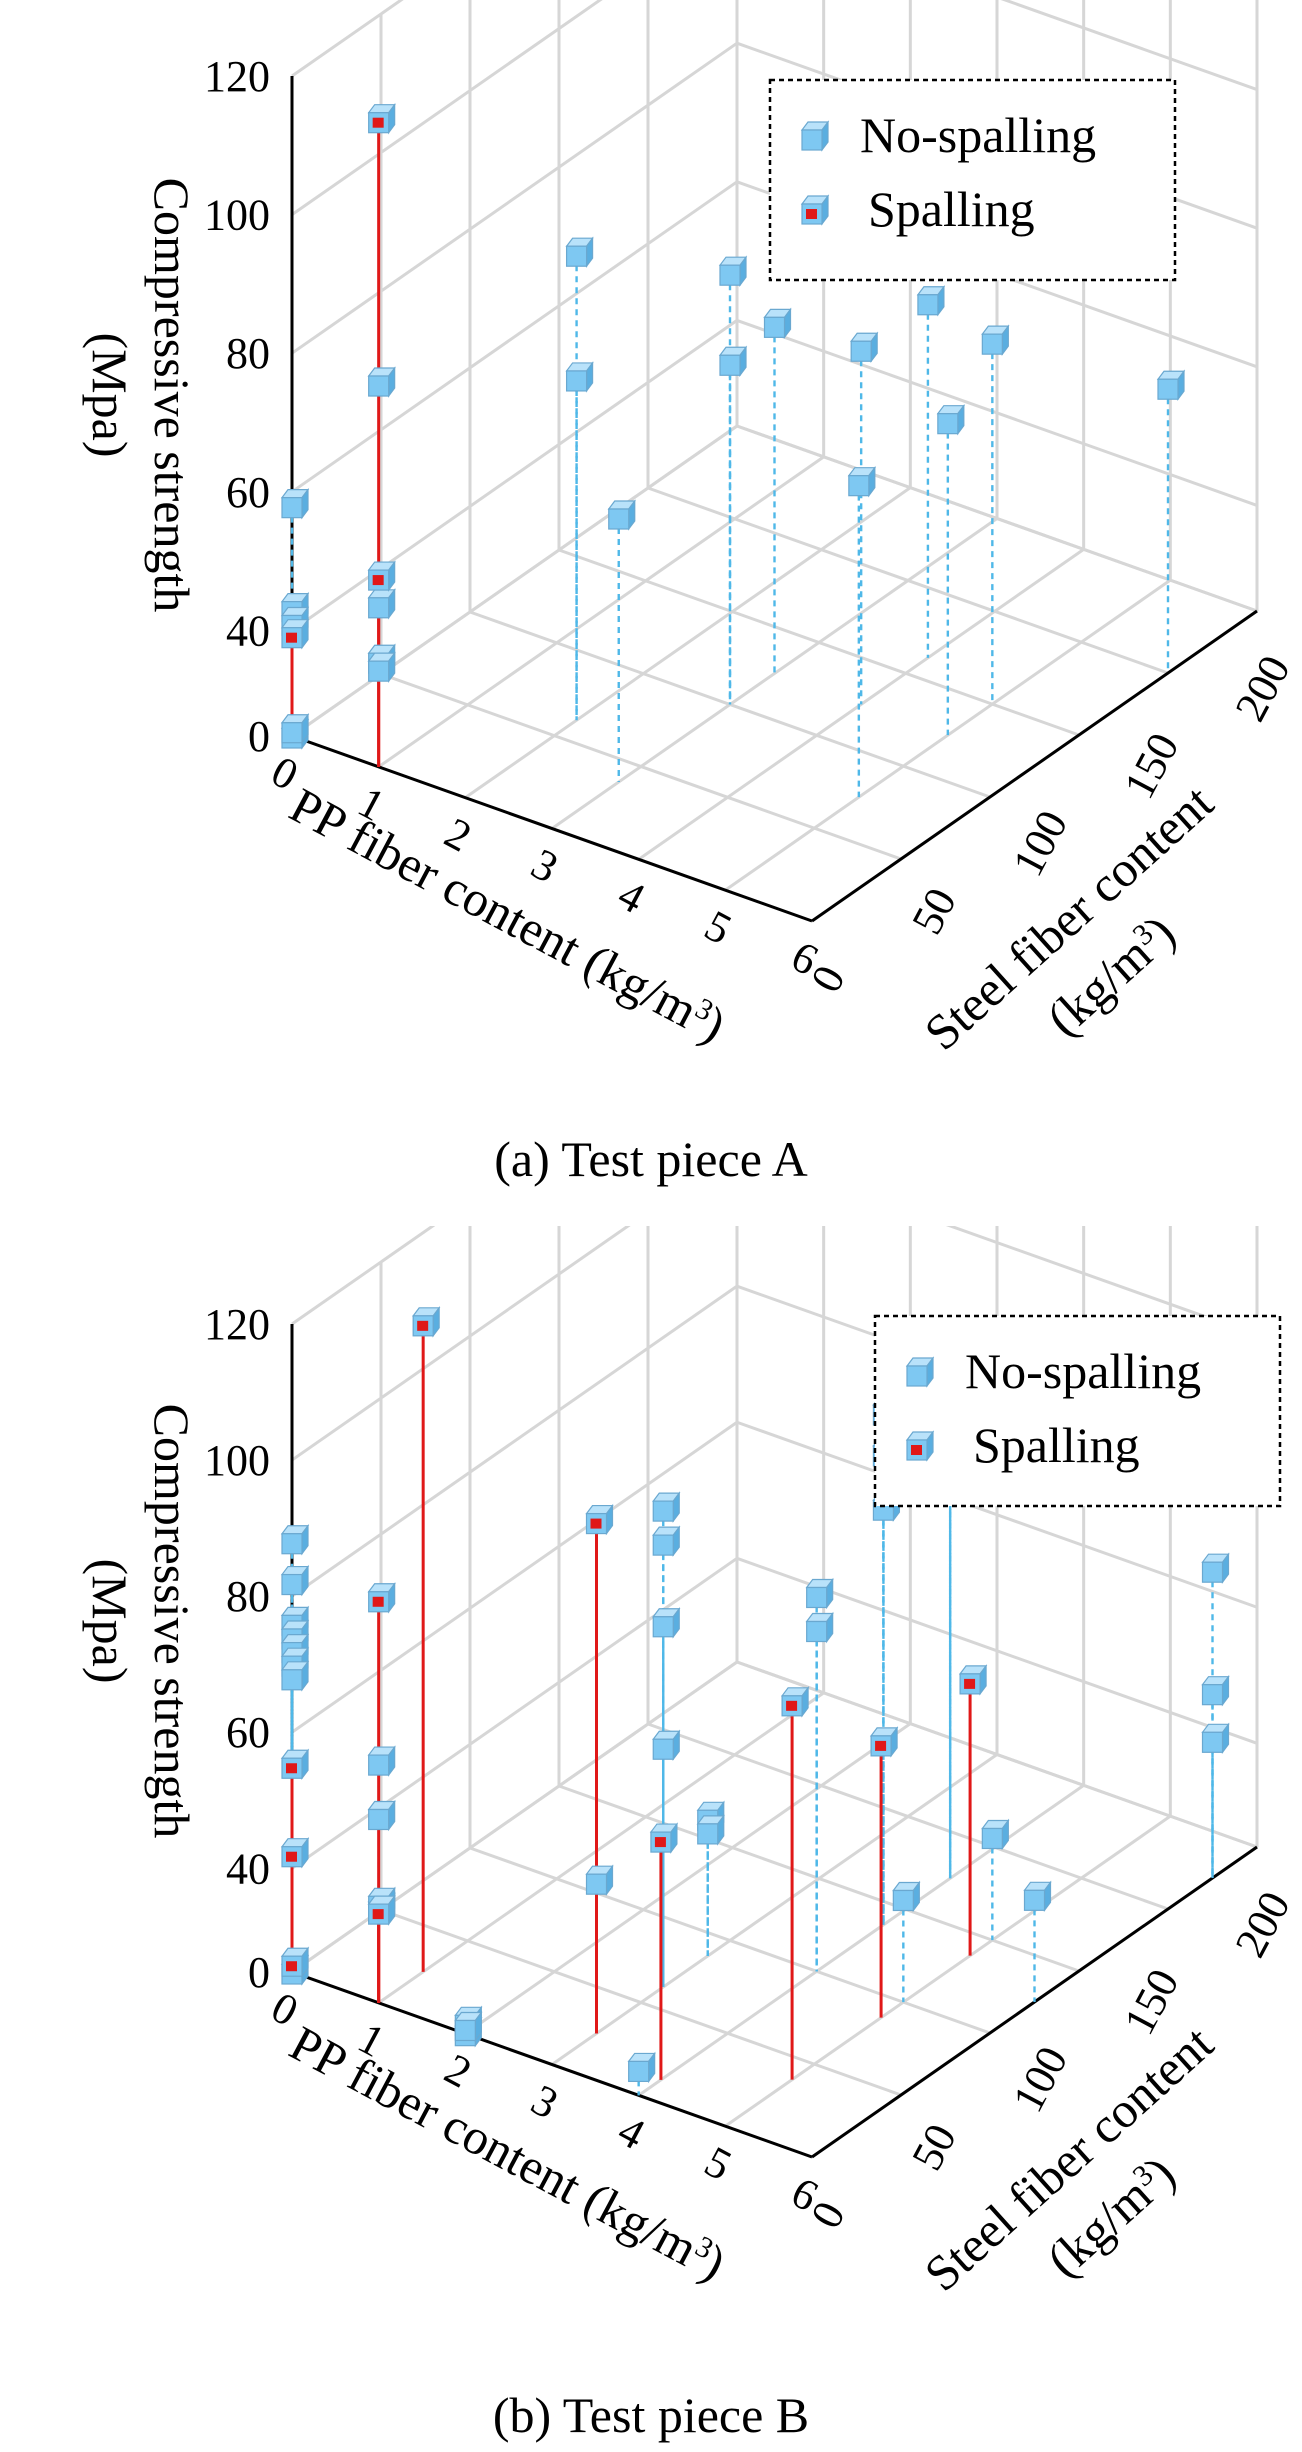 The image size is (1302, 2452). What do you see at coordinates (248, 1596) in the screenshot?
I see `z-tick-label: 80` at bounding box center [248, 1596].